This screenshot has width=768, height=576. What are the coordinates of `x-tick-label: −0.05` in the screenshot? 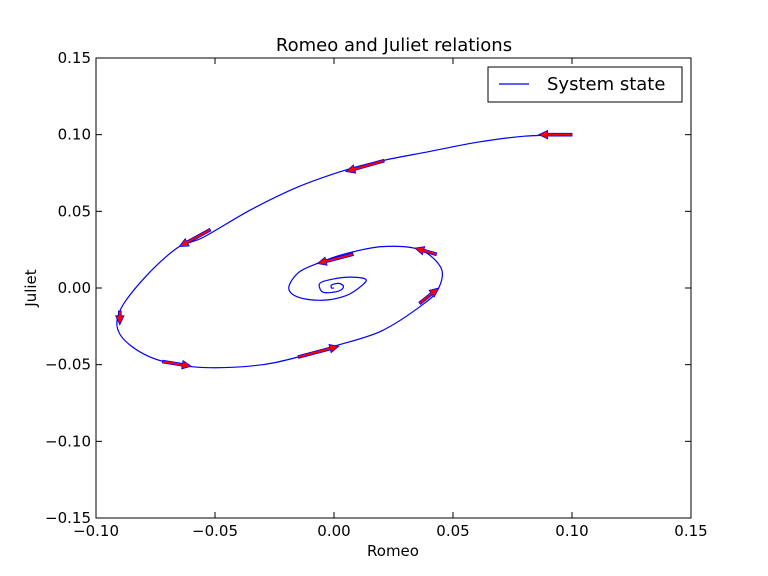 It's located at (215, 531).